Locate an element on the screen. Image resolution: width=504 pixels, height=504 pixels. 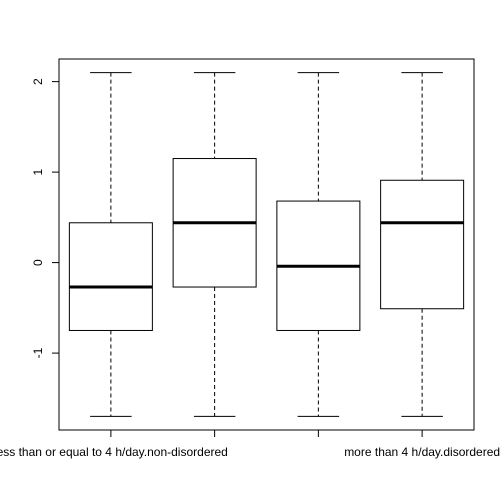
y-tick-label: 2 is located at coordinates (38, 81).